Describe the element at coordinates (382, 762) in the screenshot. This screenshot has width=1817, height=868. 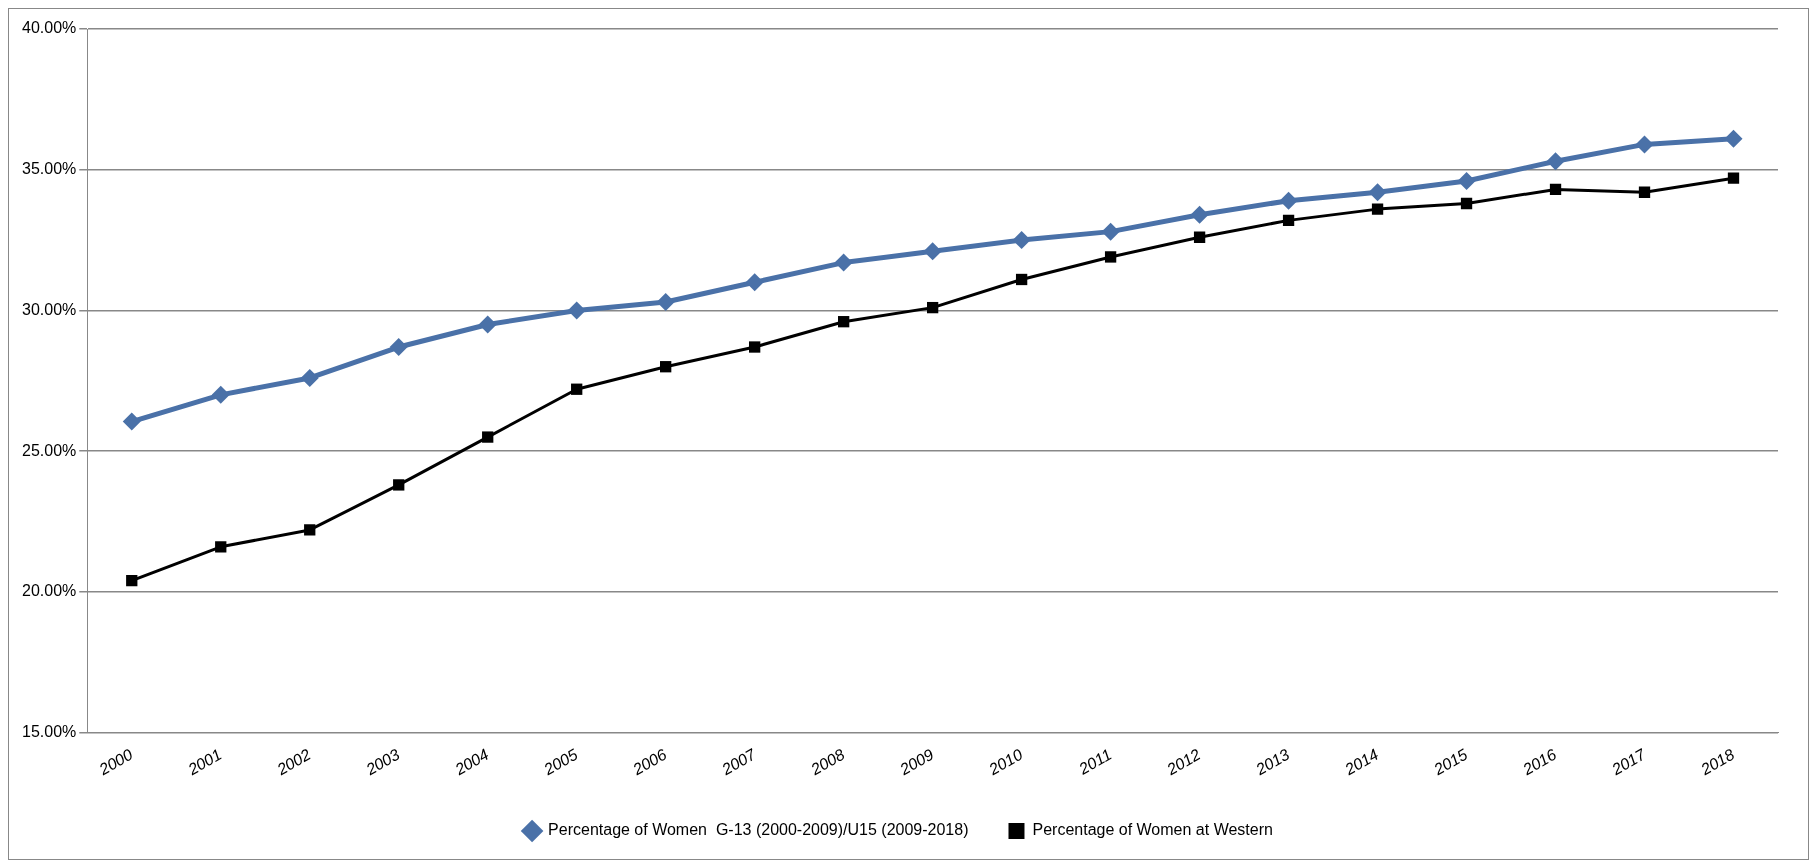
I see `x-tick-label: 2003` at that location.